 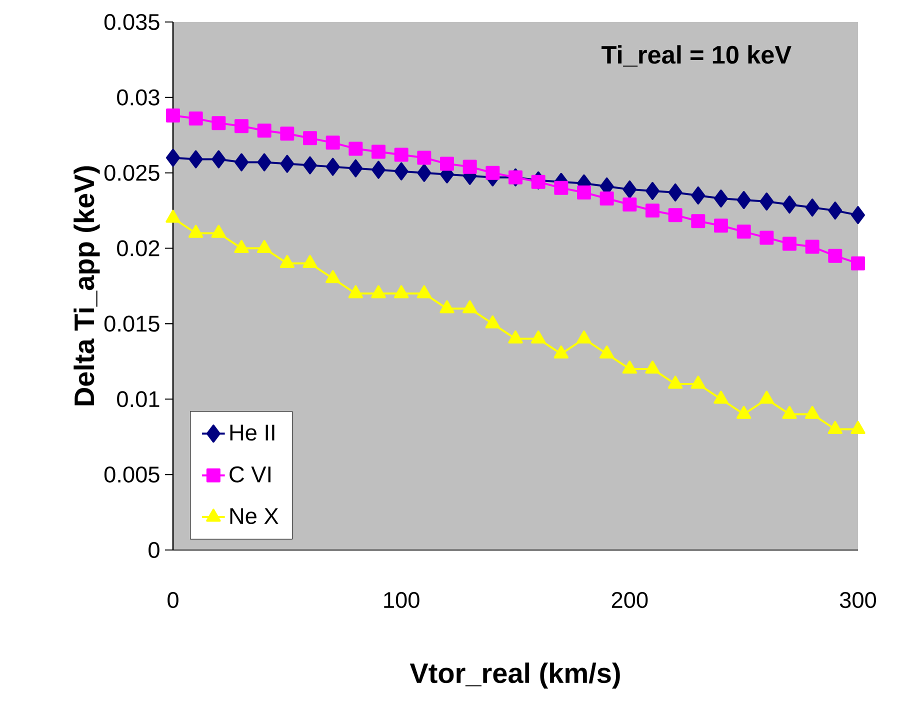 I want to click on x-axis-title: Vtor_real (km/s), so click(x=515, y=675).